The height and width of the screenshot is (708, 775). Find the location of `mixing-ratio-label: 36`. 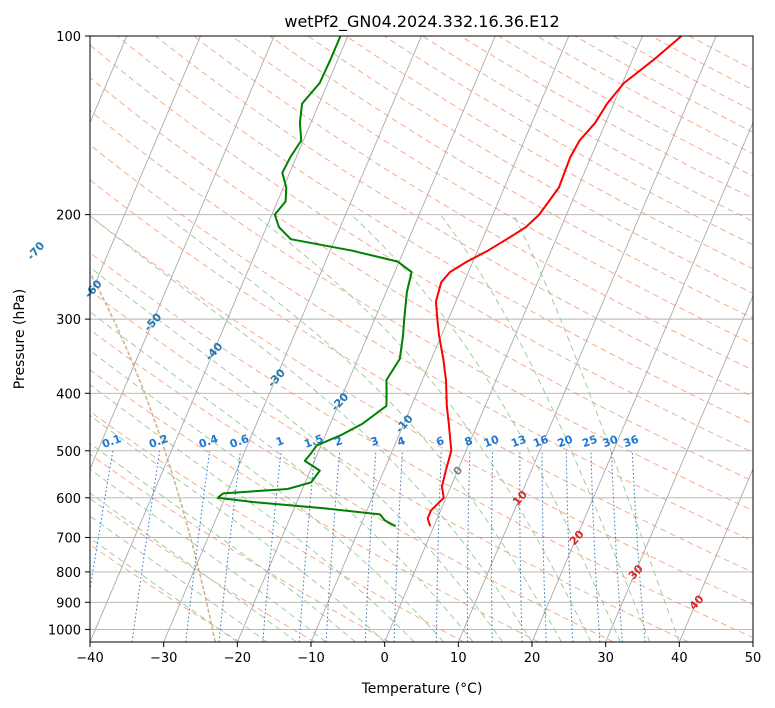

mixing-ratio-label: 36 is located at coordinates (631, 442).